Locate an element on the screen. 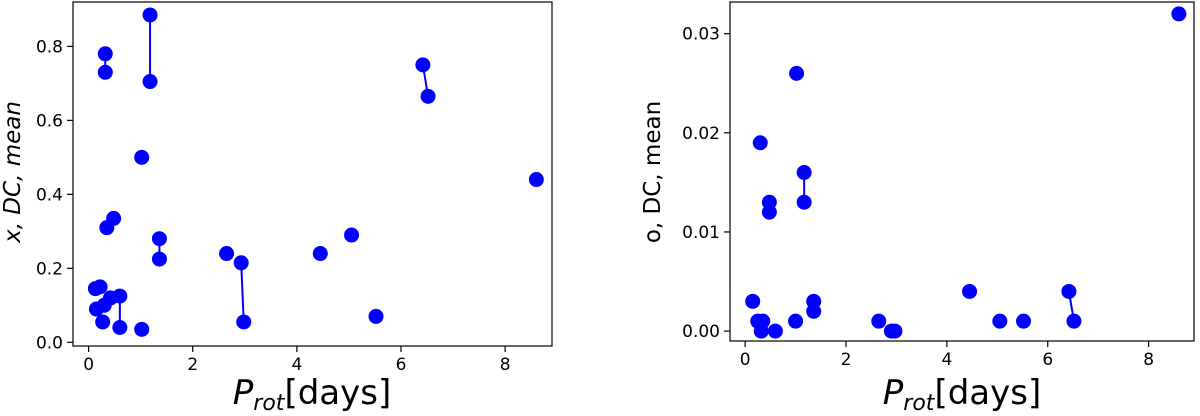  right-chart-x-axis-label: Prot[days] is located at coordinates (962, 394).